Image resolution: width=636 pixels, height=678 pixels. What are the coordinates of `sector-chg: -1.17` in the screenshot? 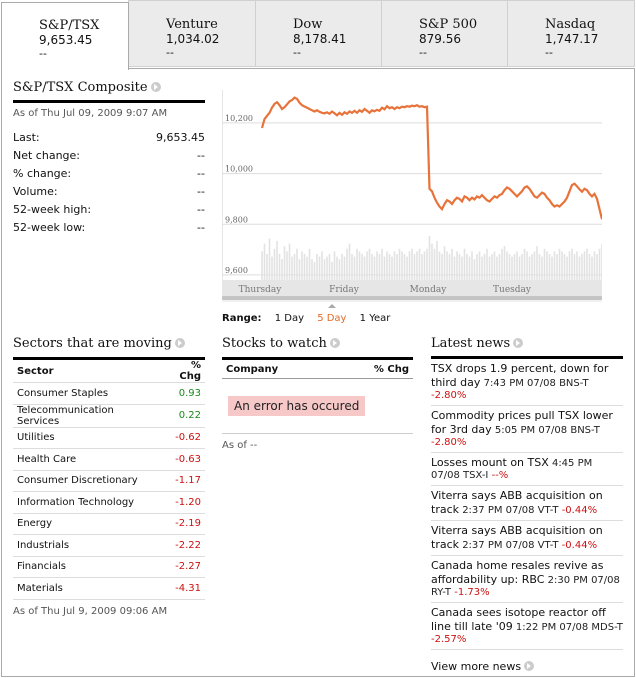 It's located at (183, 481).